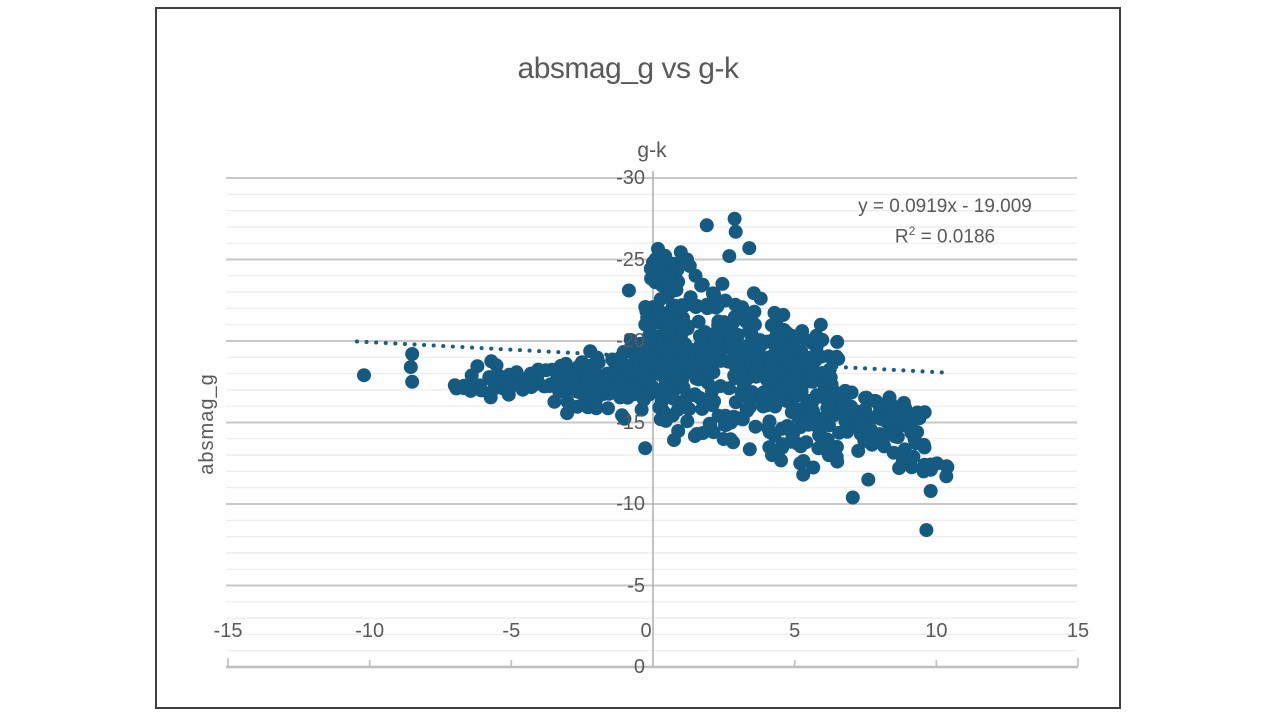 Image resolution: width=1280 pixels, height=720 pixels. What do you see at coordinates (795, 631) in the screenshot?
I see `x-tick-label: 5` at bounding box center [795, 631].